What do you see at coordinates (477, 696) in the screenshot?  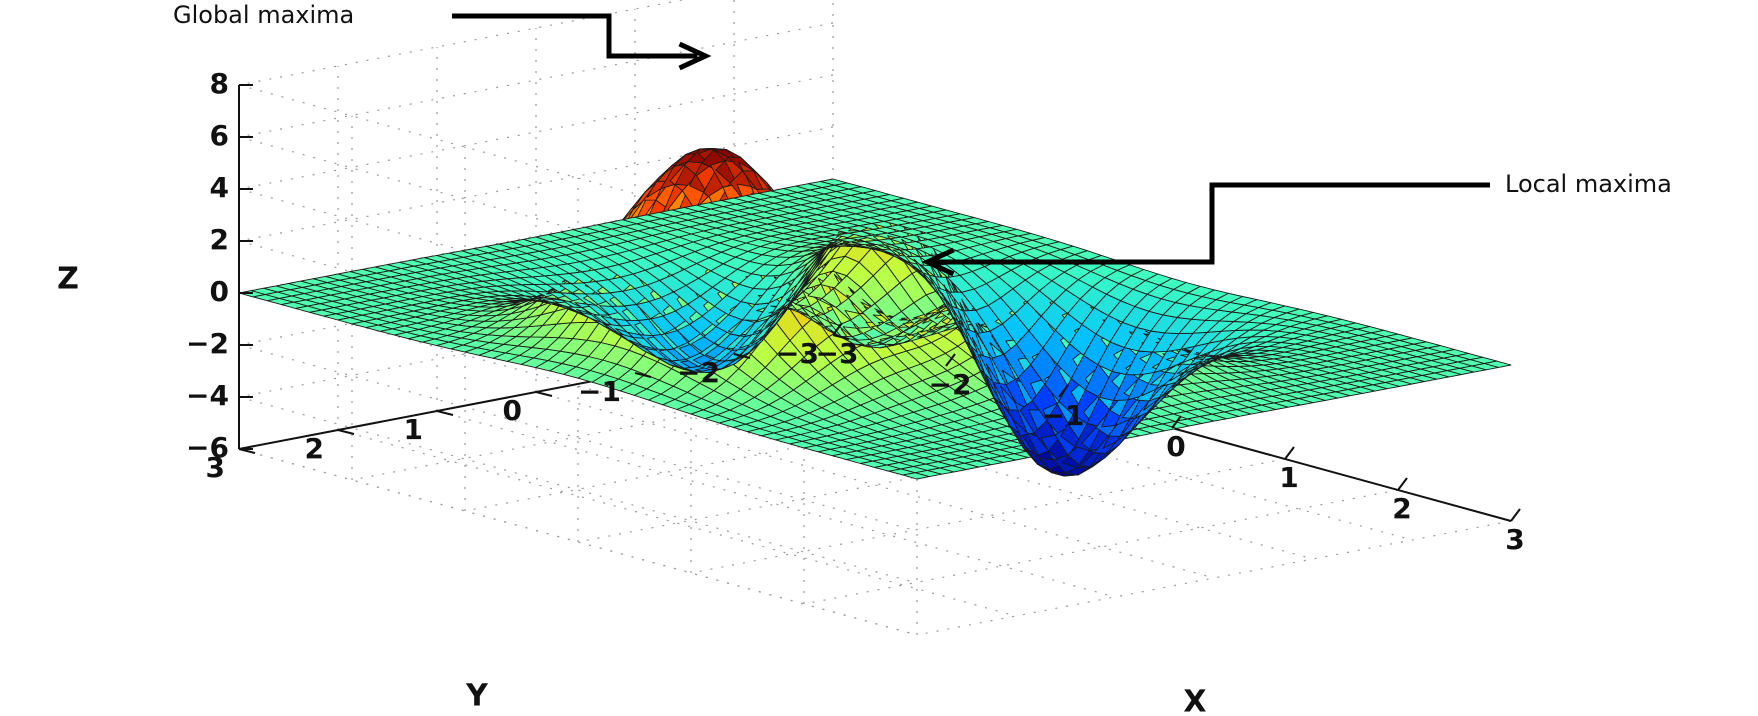 I see `y-axis-label: Y` at bounding box center [477, 696].